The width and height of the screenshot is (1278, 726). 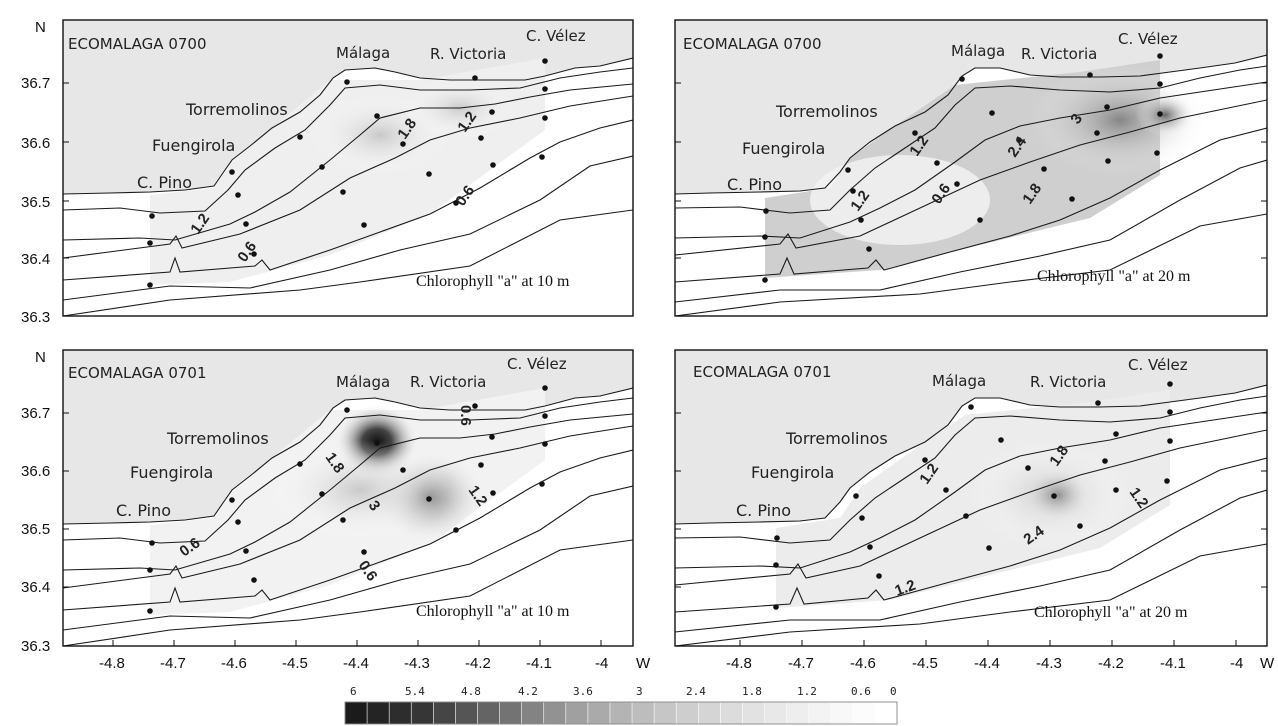 What do you see at coordinates (893, 691) in the screenshot?
I see `colorbar-label: 0` at bounding box center [893, 691].